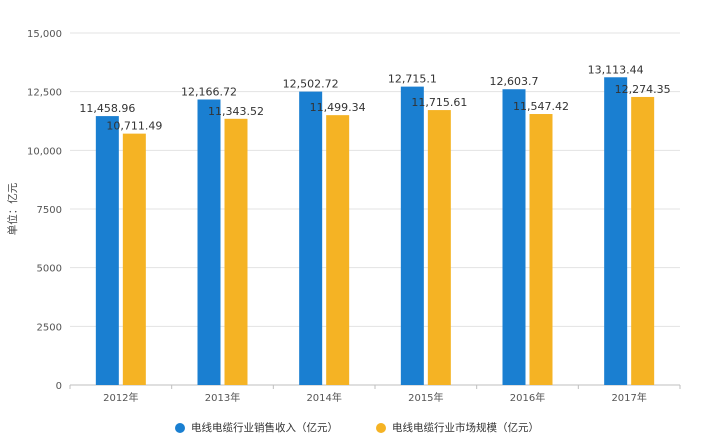 The image size is (702, 441). I want to click on data-label-market: 12,274.35, so click(643, 89).